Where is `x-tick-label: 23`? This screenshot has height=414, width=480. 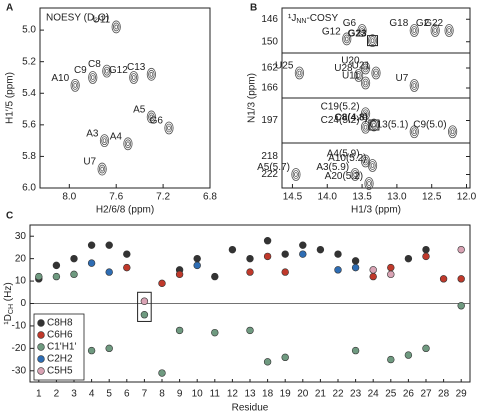
x-tick-label: 23 is located at coordinates (356, 394).